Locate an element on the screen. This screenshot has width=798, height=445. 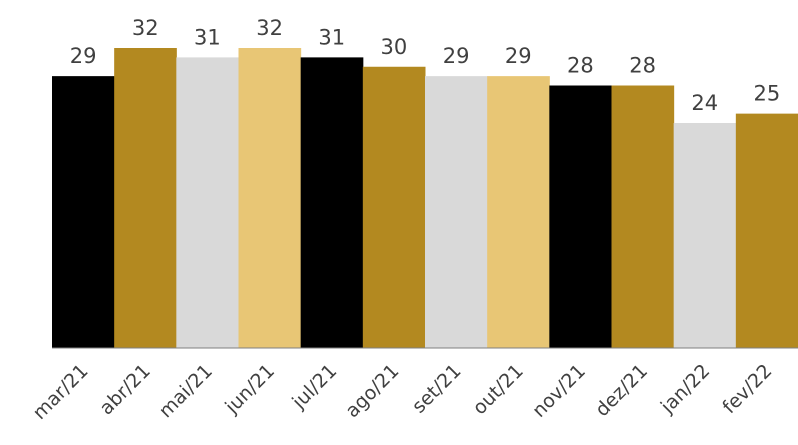
value-label-mar-21: 29 is located at coordinates (83, 56).